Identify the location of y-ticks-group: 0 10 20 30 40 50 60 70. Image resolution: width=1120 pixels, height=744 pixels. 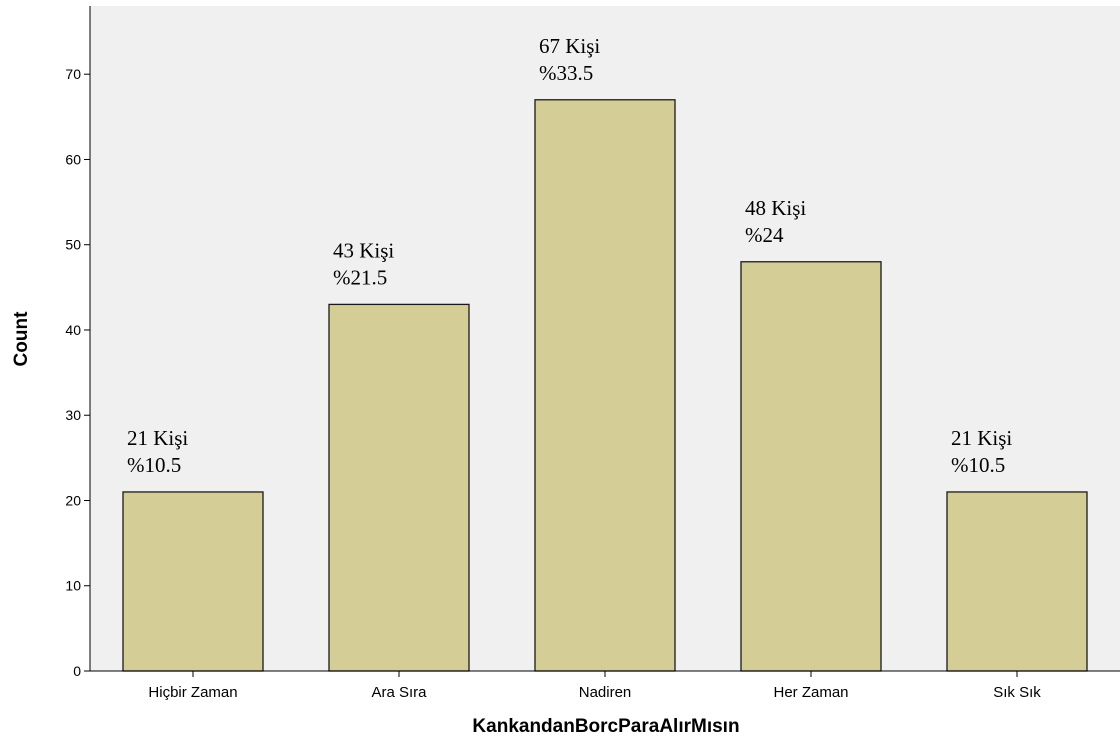
(77, 372).